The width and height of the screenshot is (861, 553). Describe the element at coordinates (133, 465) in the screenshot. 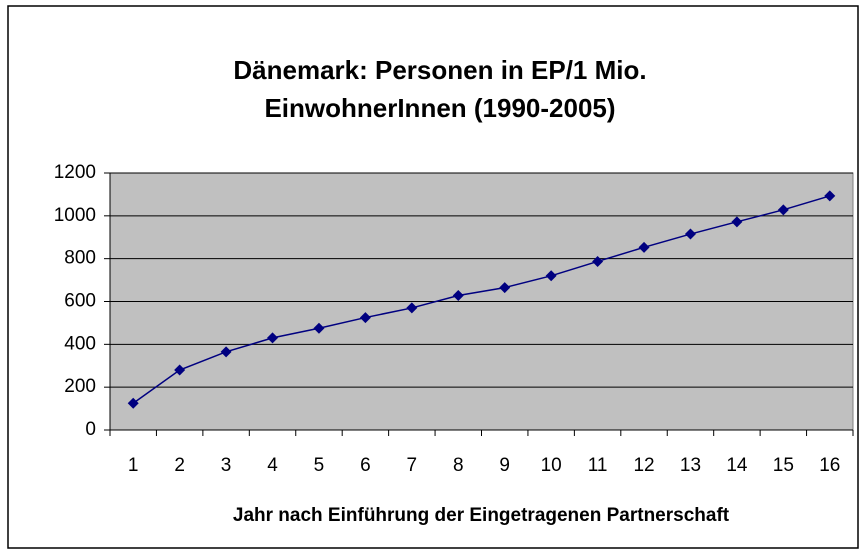

I see `x-tick-label: 1` at that location.